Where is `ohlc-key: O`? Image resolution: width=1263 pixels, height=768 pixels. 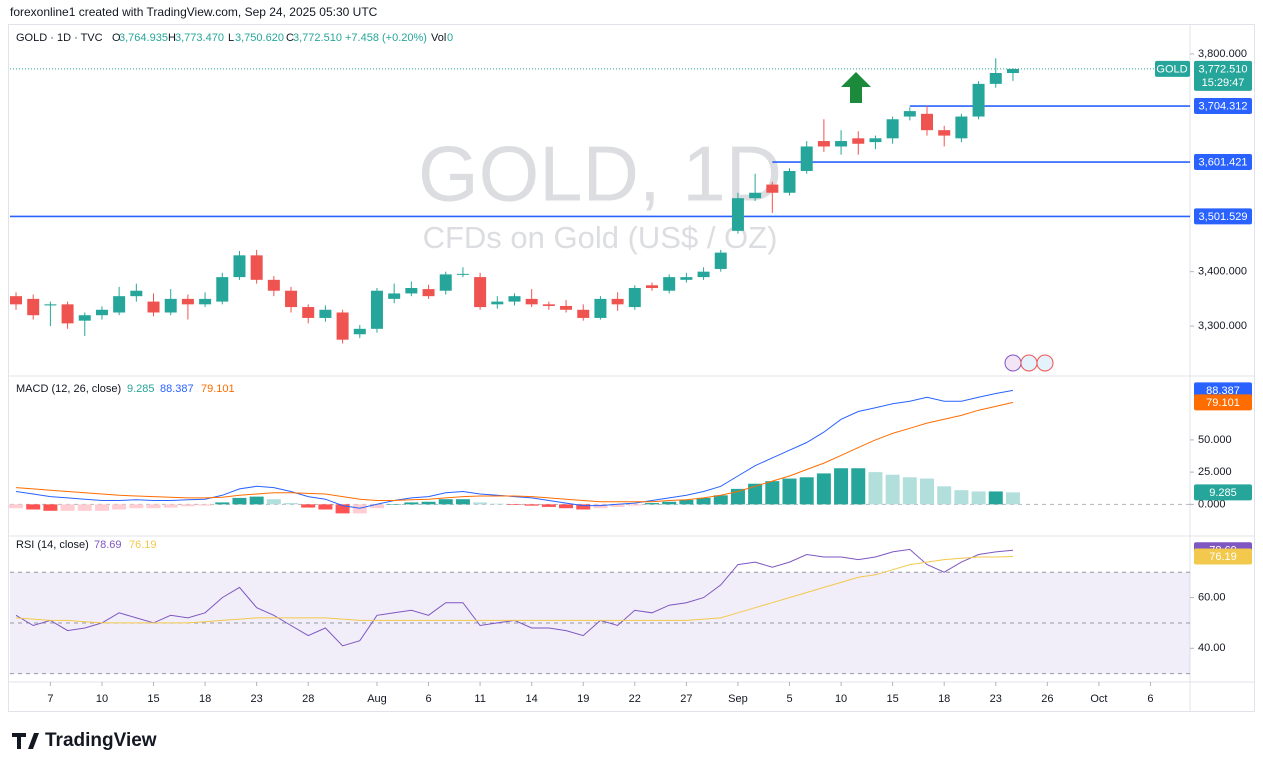 ohlc-key: O is located at coordinates (116, 38).